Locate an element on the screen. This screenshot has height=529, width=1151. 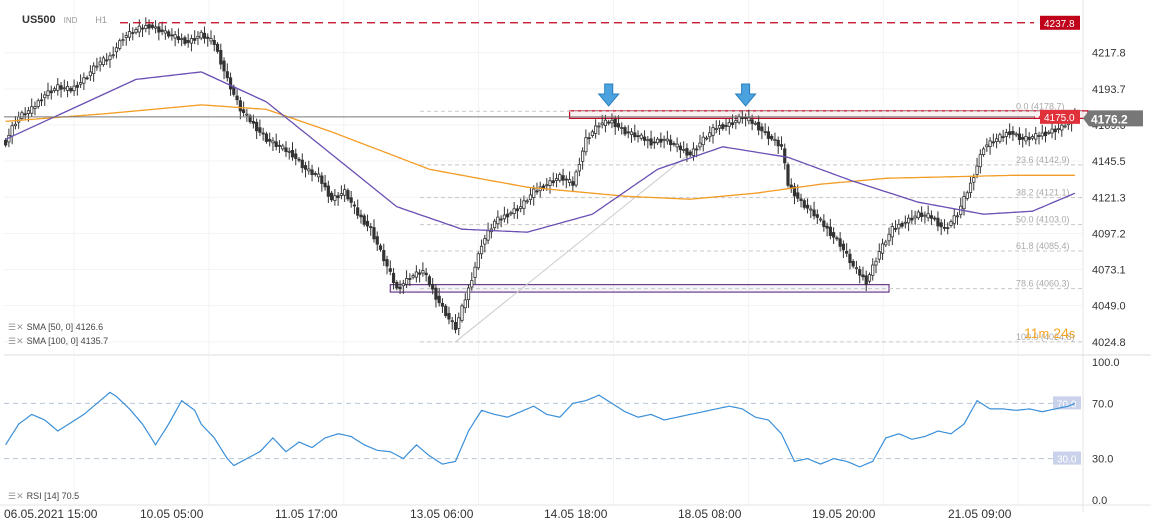
time-tick: 21.05 09:00 is located at coordinates (980, 514).